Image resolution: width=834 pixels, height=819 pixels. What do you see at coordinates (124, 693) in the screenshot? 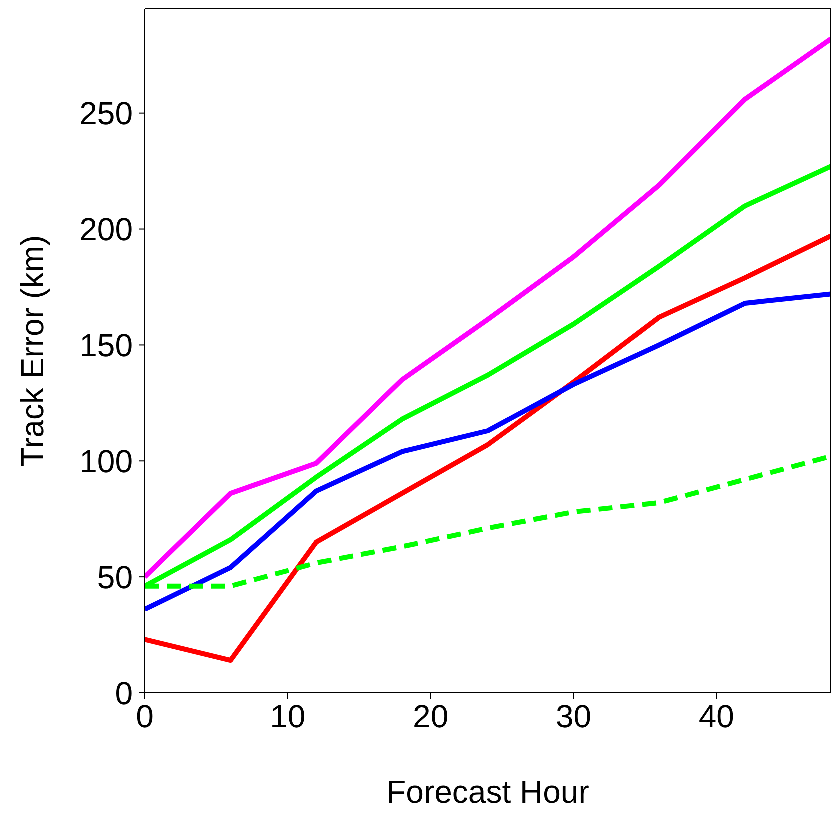
I see `y-tick-label: 0` at bounding box center [124, 693].